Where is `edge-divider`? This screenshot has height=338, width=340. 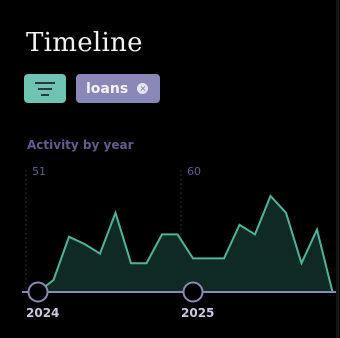 edge-divider is located at coordinates (337, 169).